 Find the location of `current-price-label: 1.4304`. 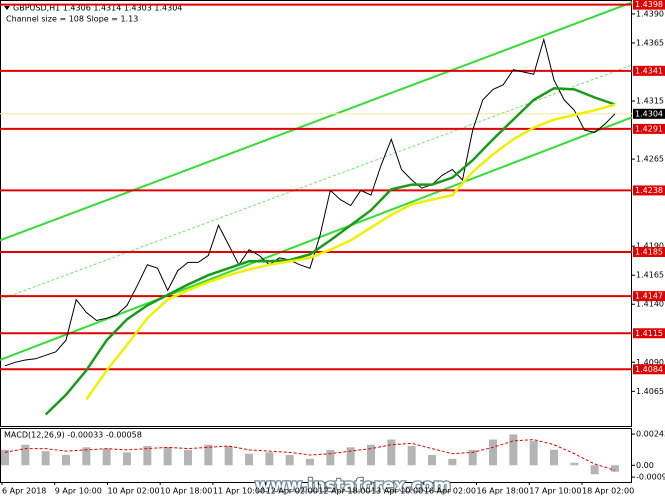

current-price-label: 1.4304 is located at coordinates (649, 113).